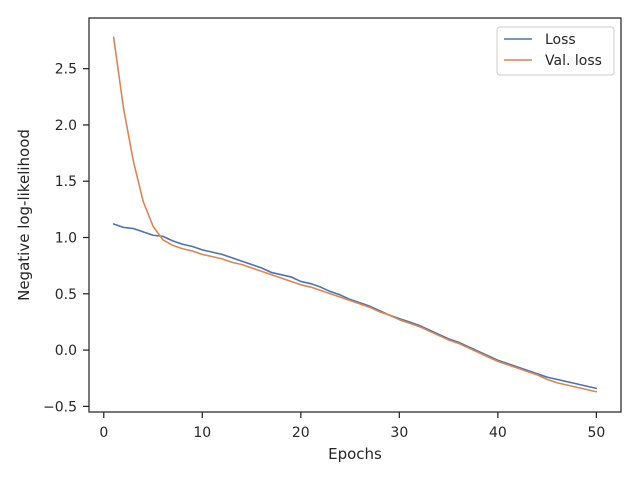 Image resolution: width=640 pixels, height=480 pixels. What do you see at coordinates (399, 433) in the screenshot?
I see `x-tick-label: 30` at bounding box center [399, 433].